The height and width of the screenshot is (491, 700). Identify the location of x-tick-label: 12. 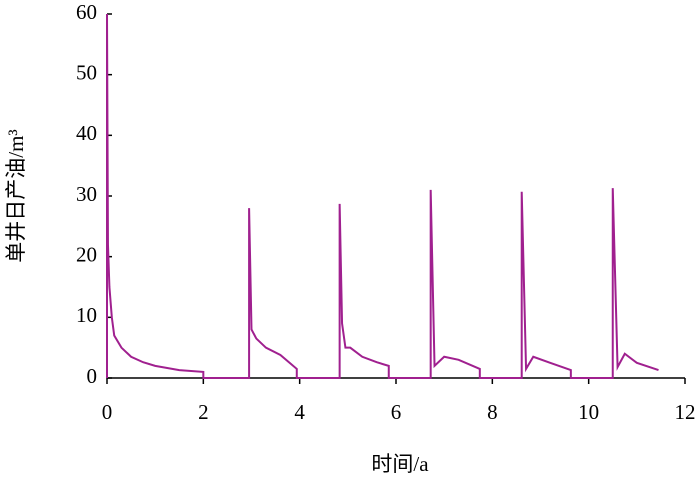
(685, 412).